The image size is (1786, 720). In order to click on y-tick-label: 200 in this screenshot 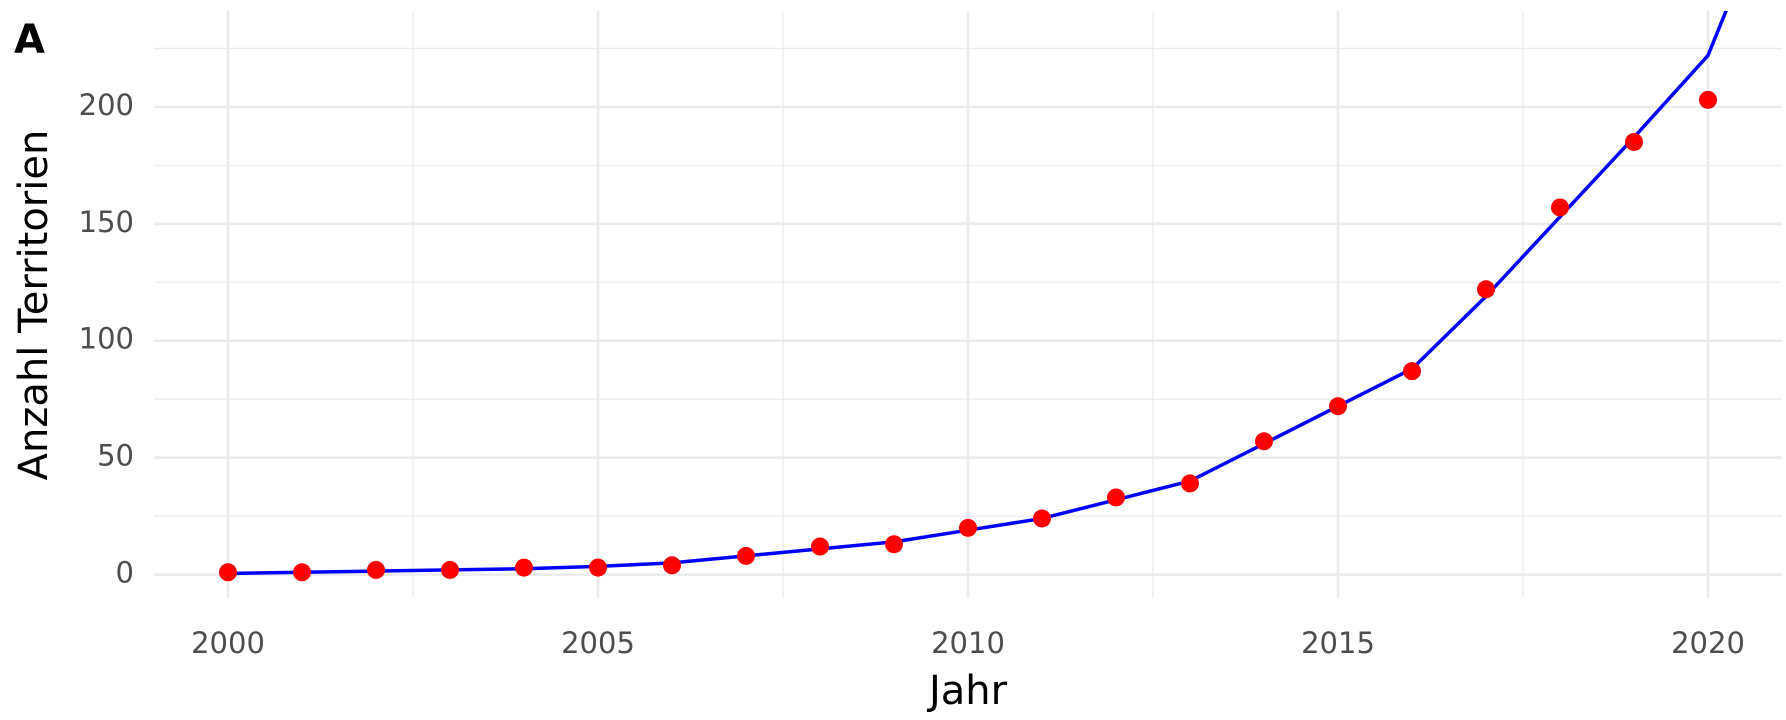, I will do `click(106, 105)`.